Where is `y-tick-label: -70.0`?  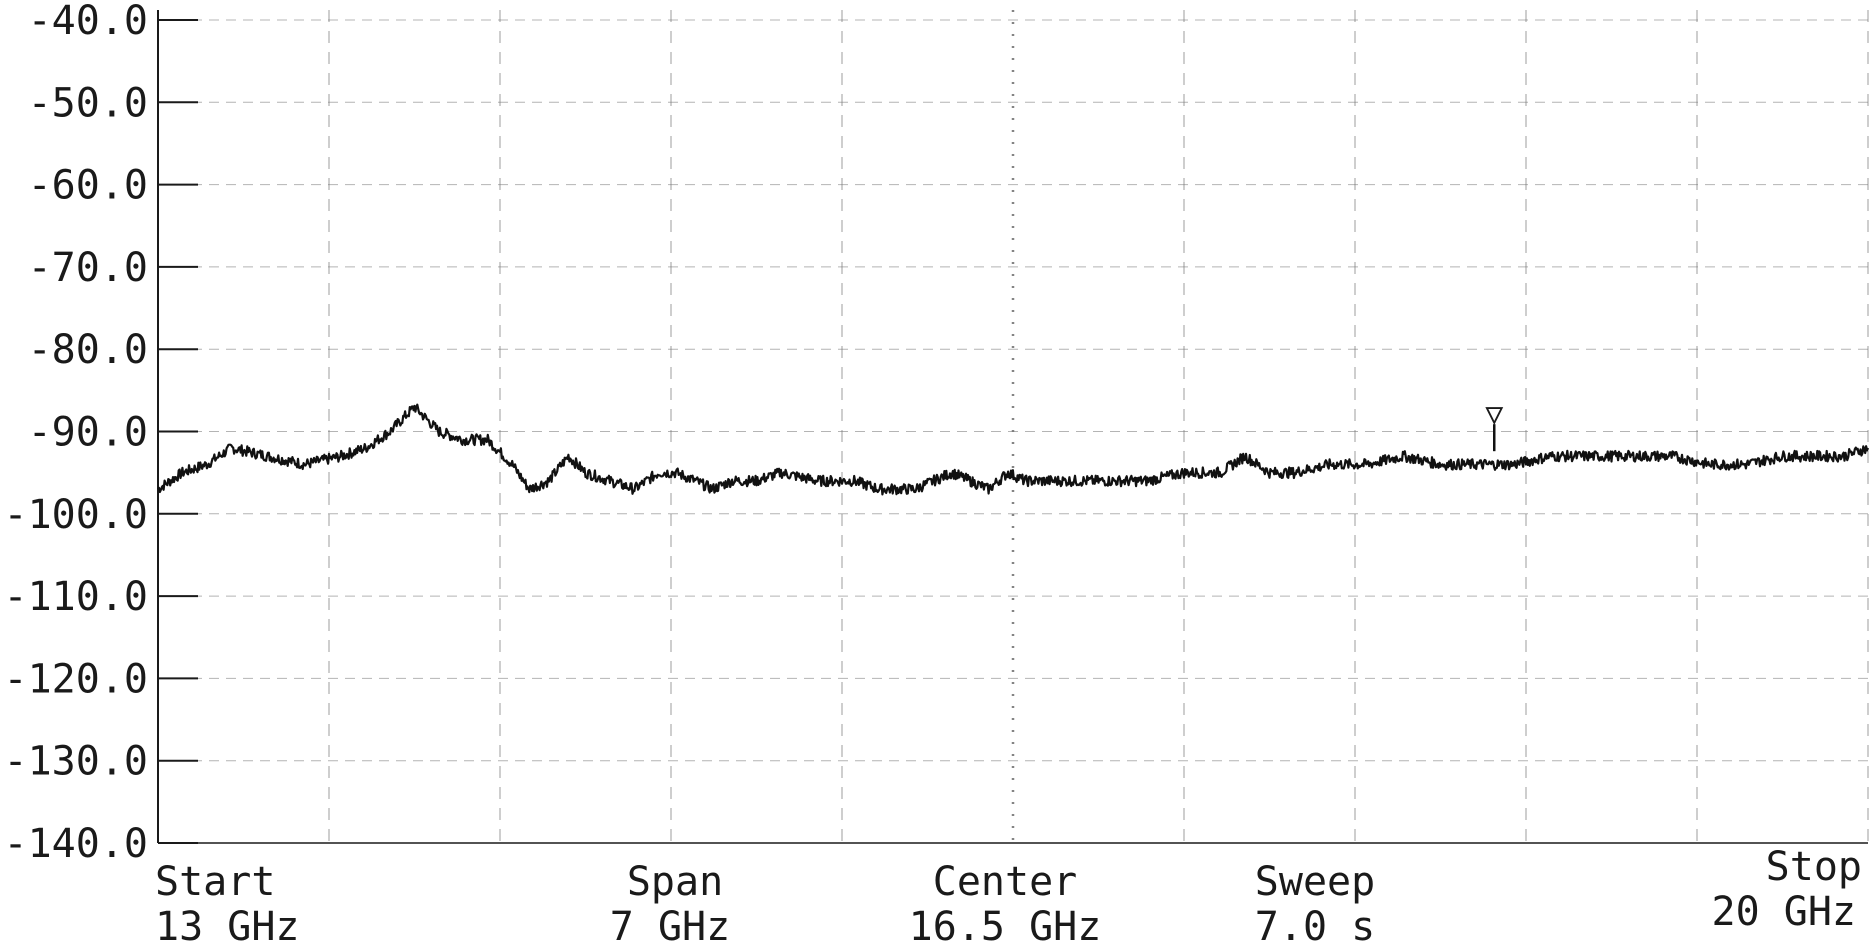
y-tick-label: -70.0 is located at coordinates (88, 268).